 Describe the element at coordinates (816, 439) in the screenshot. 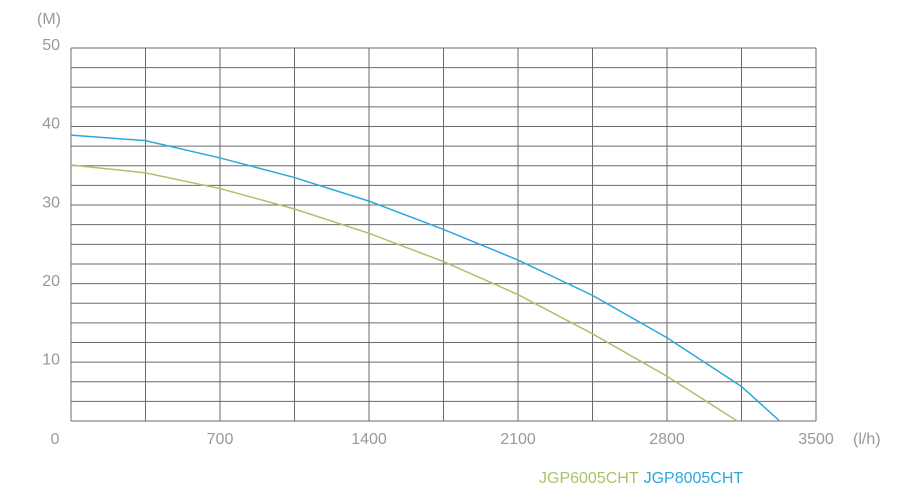

I see `x-tick-label: 3500` at that location.